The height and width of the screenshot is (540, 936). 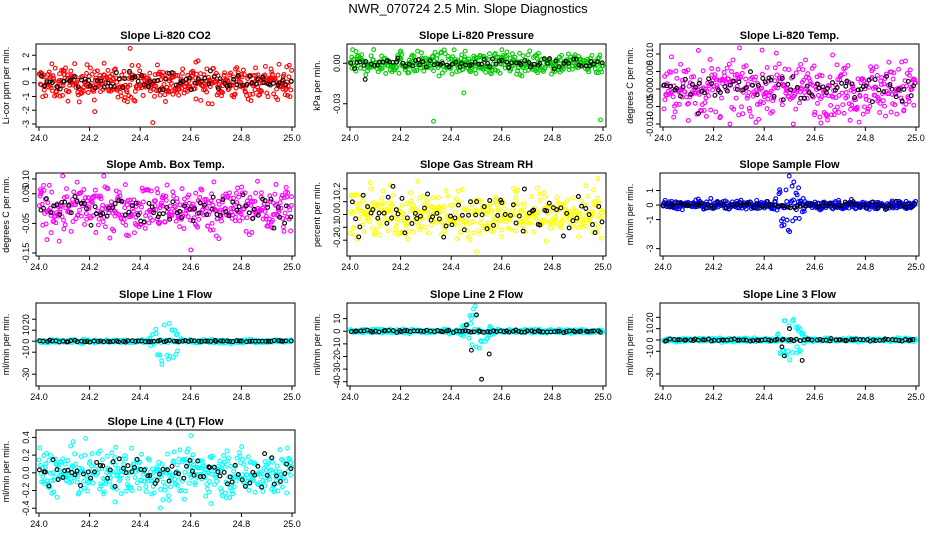 I want to click on data-points, so click(x=476, y=85).